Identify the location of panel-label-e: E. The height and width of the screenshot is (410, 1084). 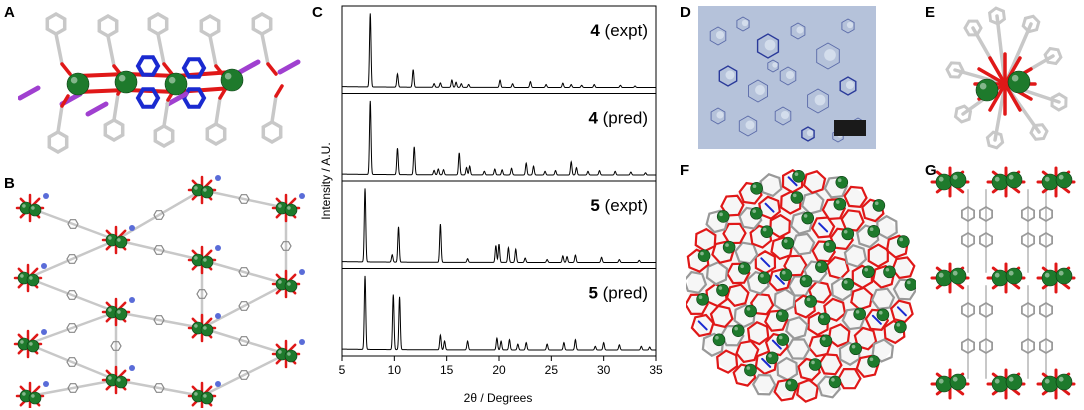
(930, 12).